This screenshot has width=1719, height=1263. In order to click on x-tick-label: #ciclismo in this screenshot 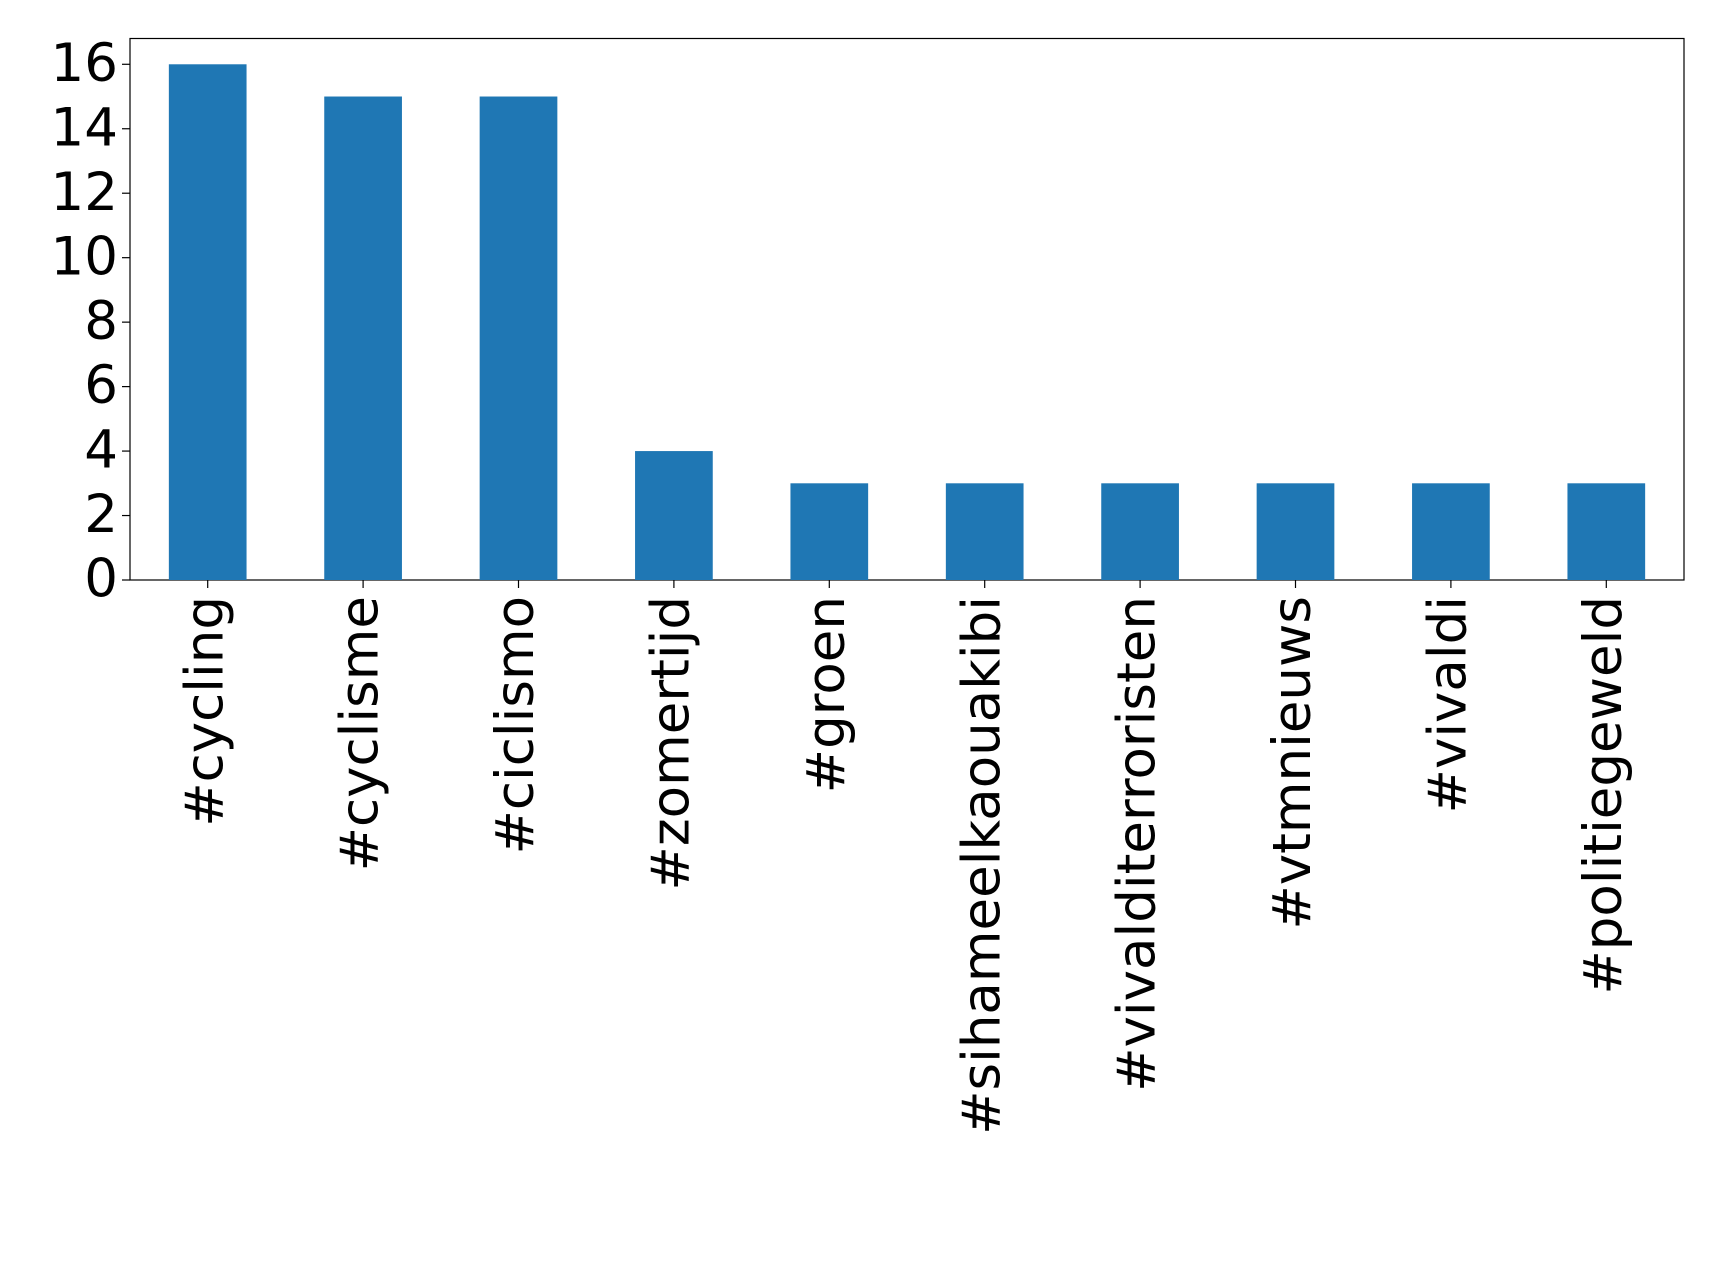, I will do `click(515, 725)`.